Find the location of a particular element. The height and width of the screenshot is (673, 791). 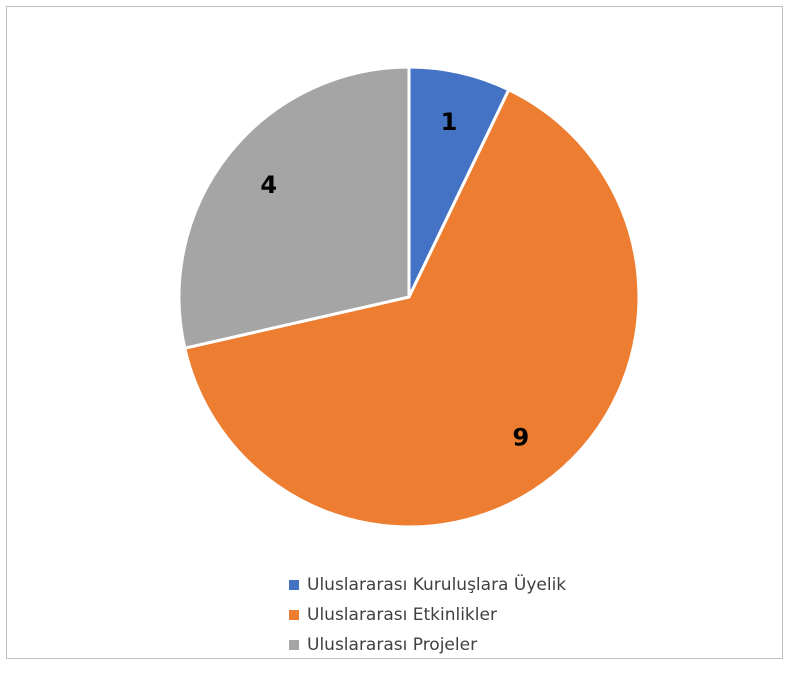

legend-label: Uluslararası Kuruluşlara Üyelik is located at coordinates (437, 585).